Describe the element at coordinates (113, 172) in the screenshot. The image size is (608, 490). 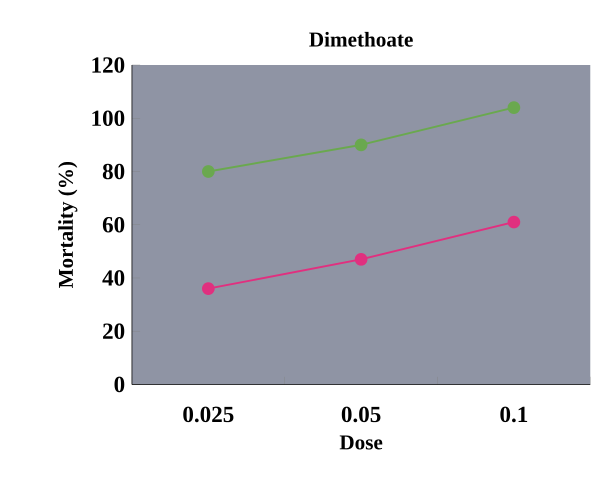
I see `y-tick-label: 80` at that location.